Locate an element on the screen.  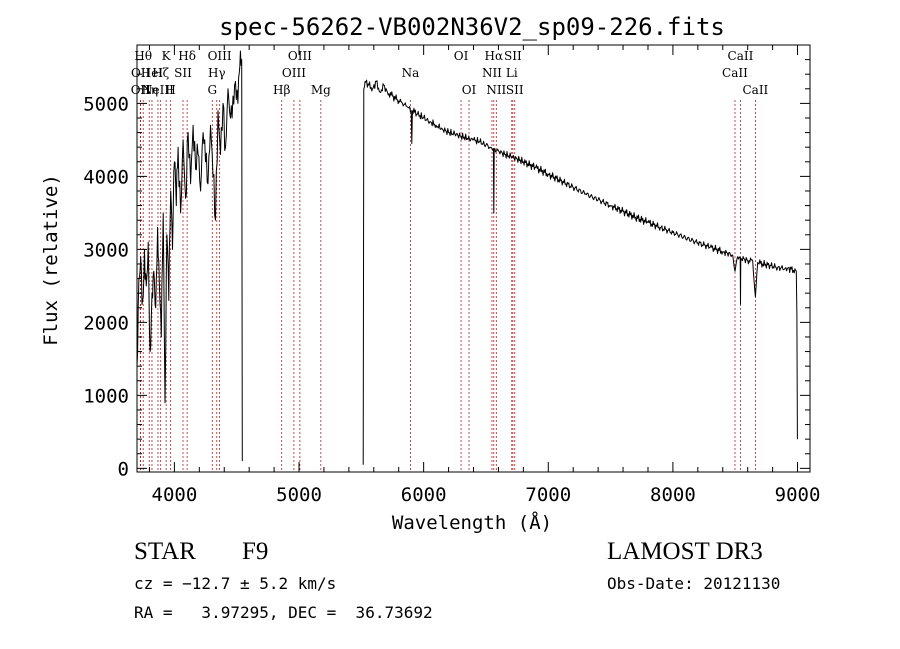
spectral-subclass: F9 is located at coordinates (255, 551).